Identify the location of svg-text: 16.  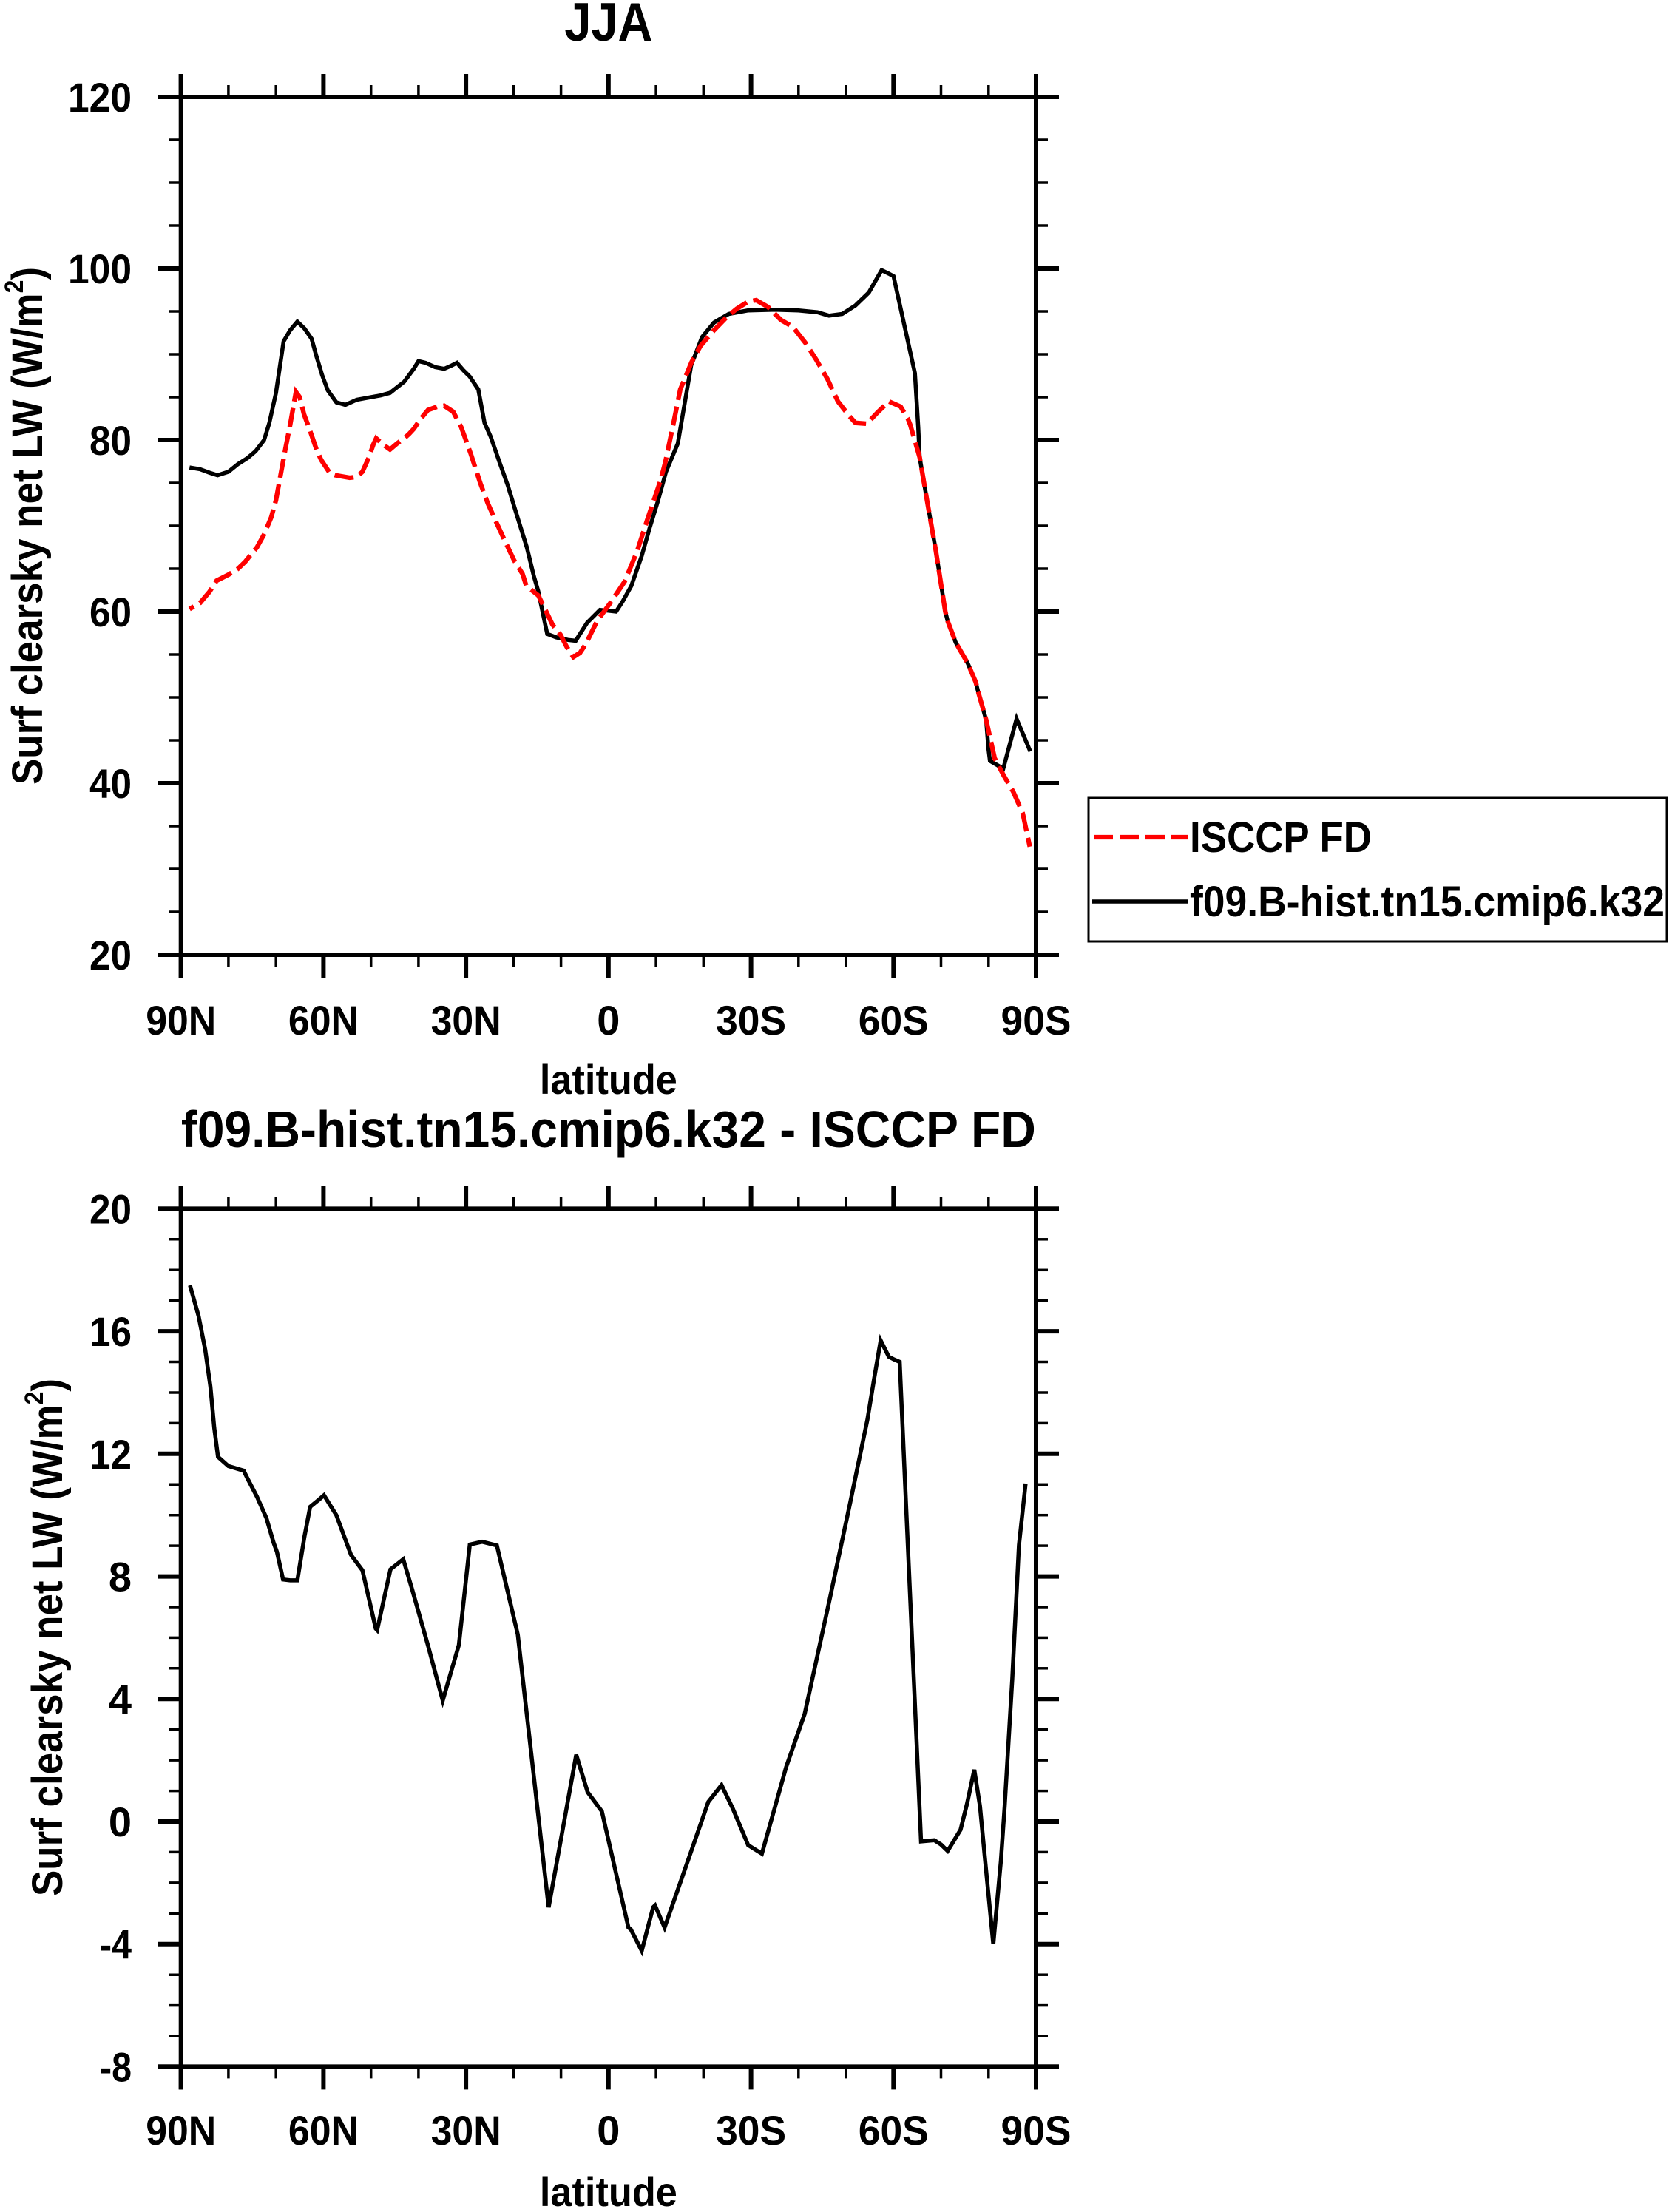
(111, 1331).